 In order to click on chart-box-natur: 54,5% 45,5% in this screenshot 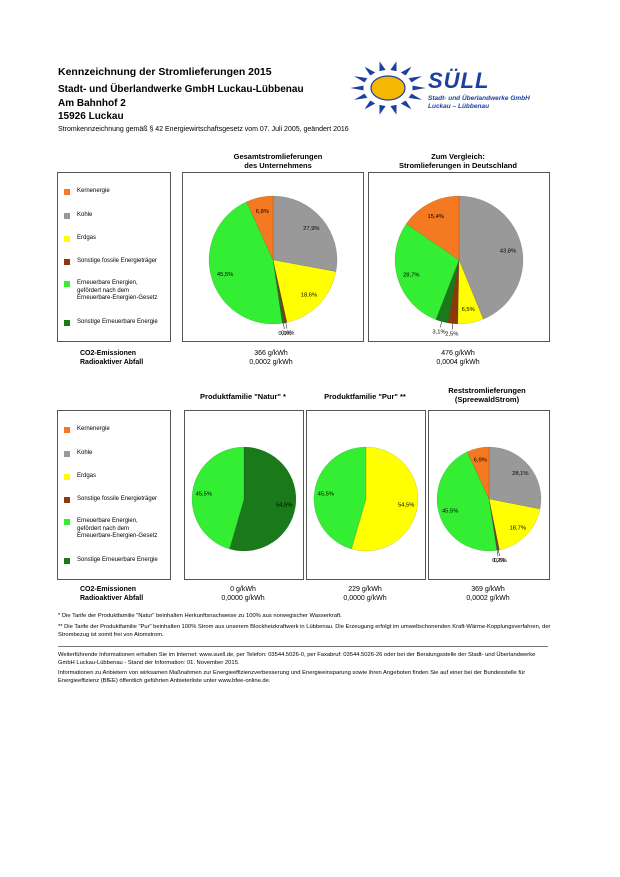, I will do `click(244, 495)`.